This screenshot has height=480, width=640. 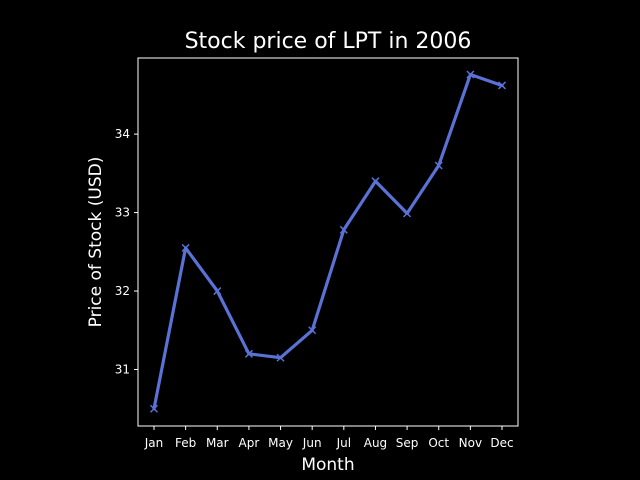 What do you see at coordinates (312, 443) in the screenshot?
I see `x-tick-label: Jun` at bounding box center [312, 443].